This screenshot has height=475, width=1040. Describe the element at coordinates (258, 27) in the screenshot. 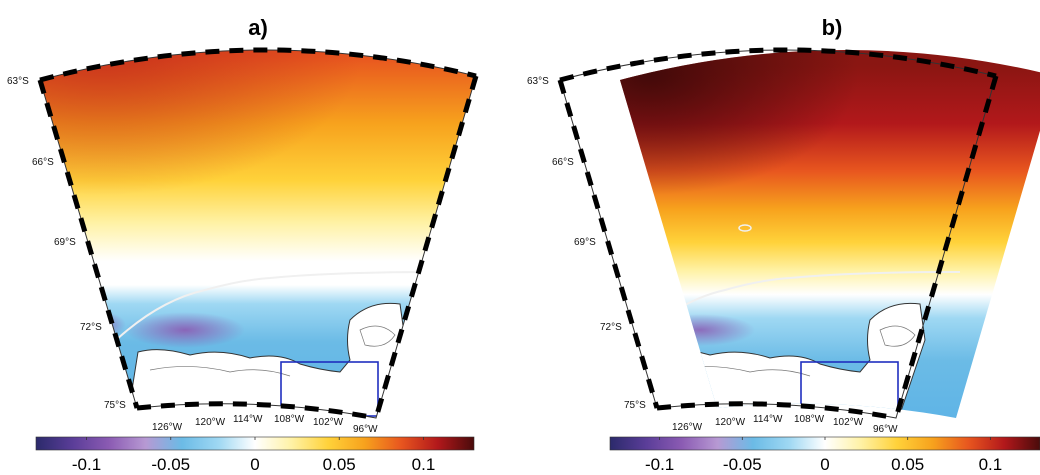

I see `panel-title: a)` at that location.